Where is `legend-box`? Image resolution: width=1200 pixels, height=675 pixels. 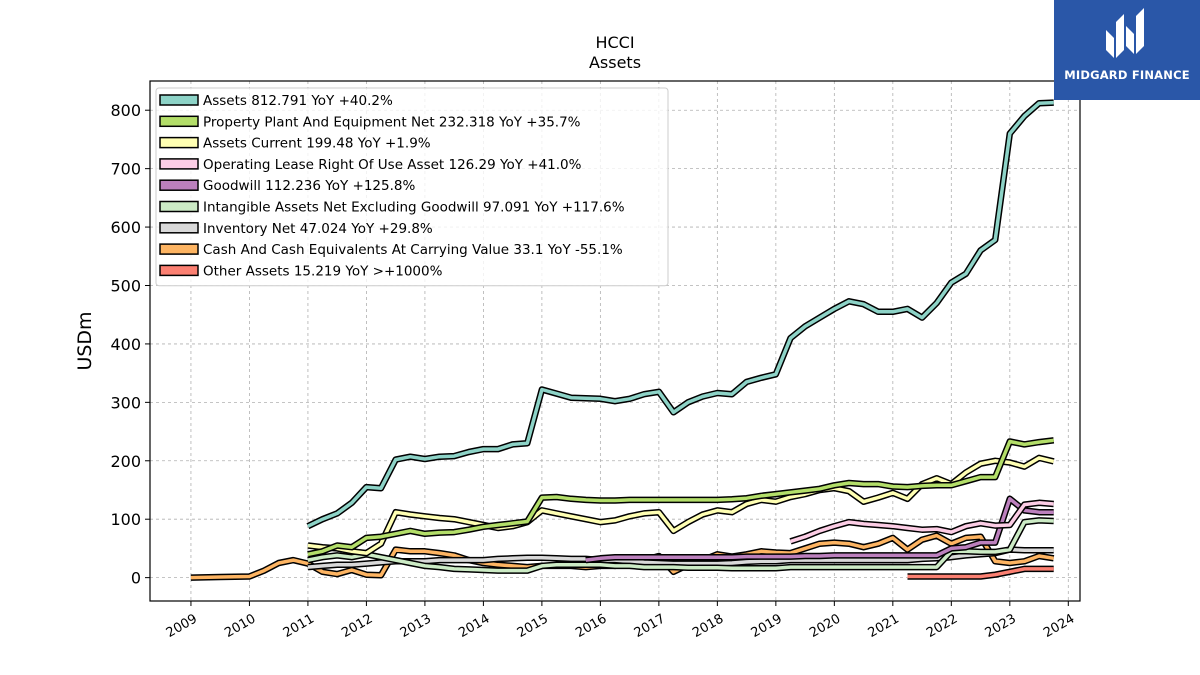
legend-box is located at coordinates (412, 187).